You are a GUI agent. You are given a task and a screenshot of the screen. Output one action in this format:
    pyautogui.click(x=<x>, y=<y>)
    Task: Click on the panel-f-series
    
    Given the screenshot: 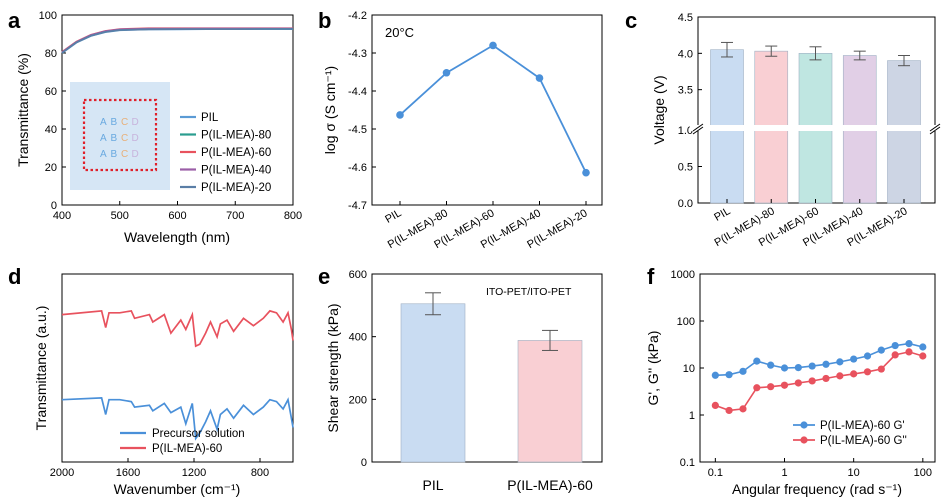 What is the action you would take?
    pyautogui.click(x=819, y=377)
    